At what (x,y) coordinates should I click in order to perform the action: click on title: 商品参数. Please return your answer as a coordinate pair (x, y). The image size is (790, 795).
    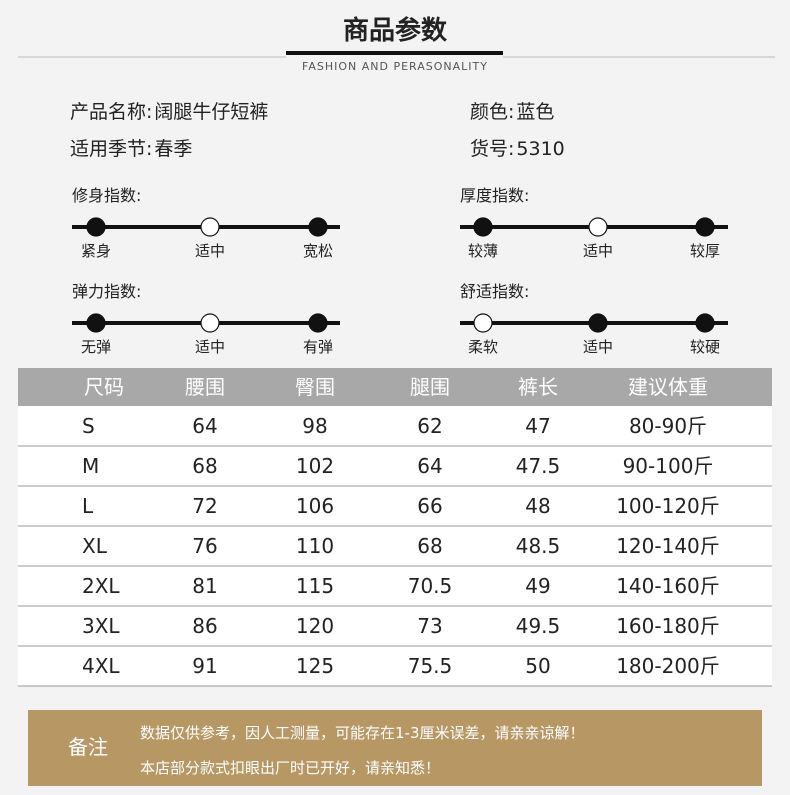
    Looking at the image, I should click on (395, 31).